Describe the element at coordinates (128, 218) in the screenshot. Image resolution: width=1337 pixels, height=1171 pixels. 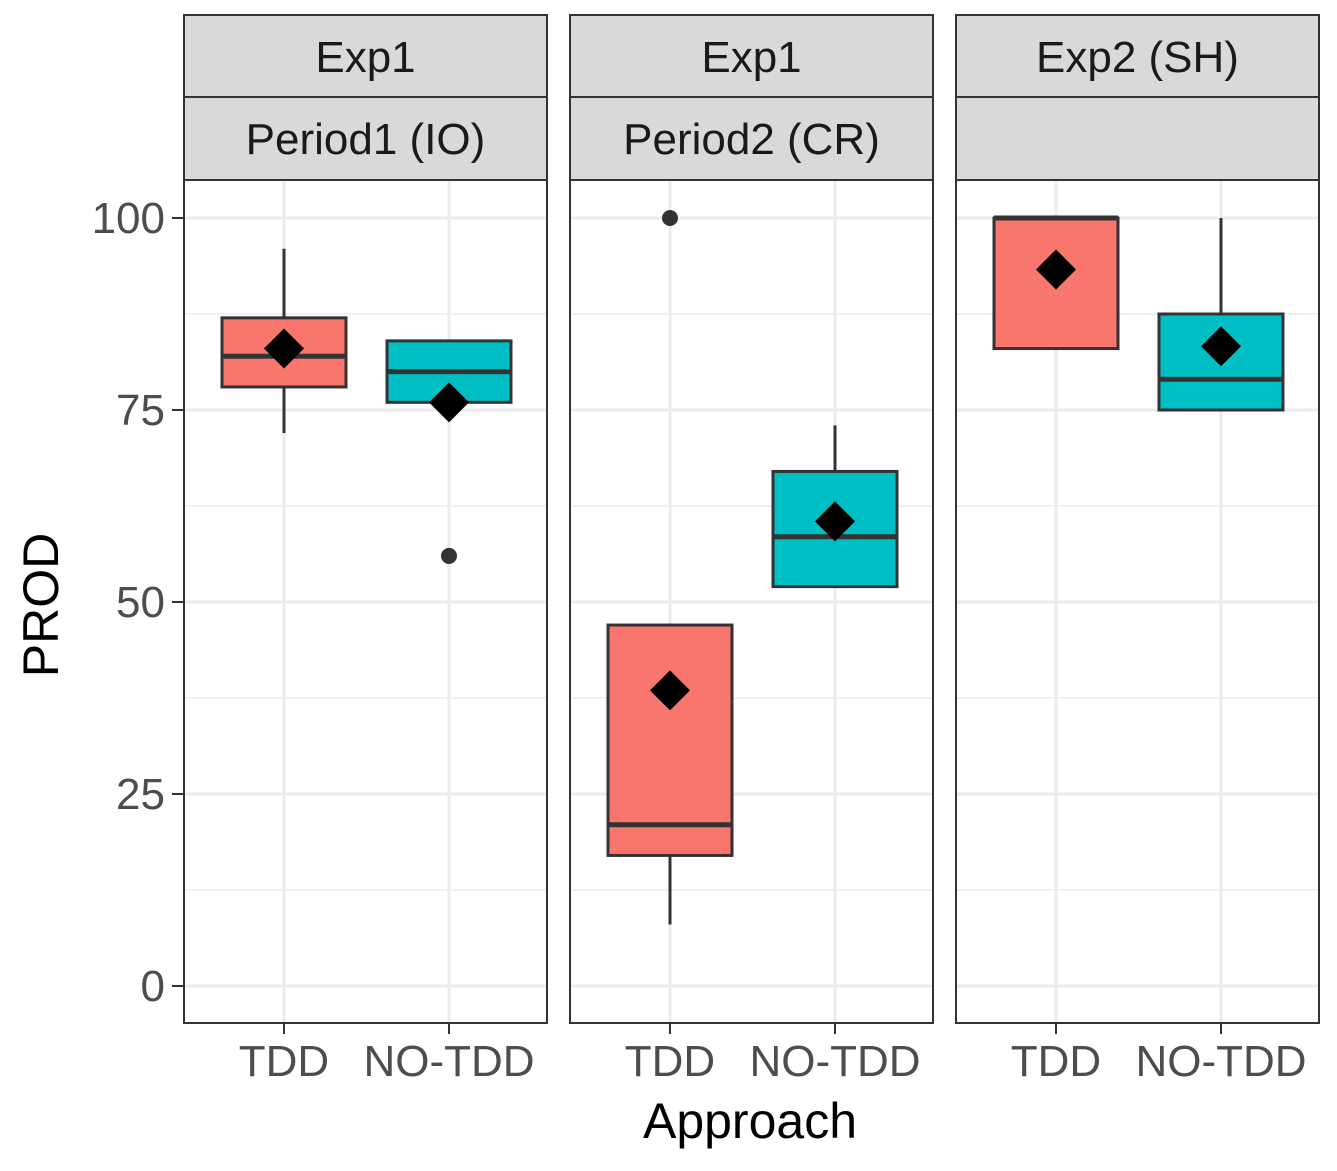
I see `y-tick-label: 100` at that location.